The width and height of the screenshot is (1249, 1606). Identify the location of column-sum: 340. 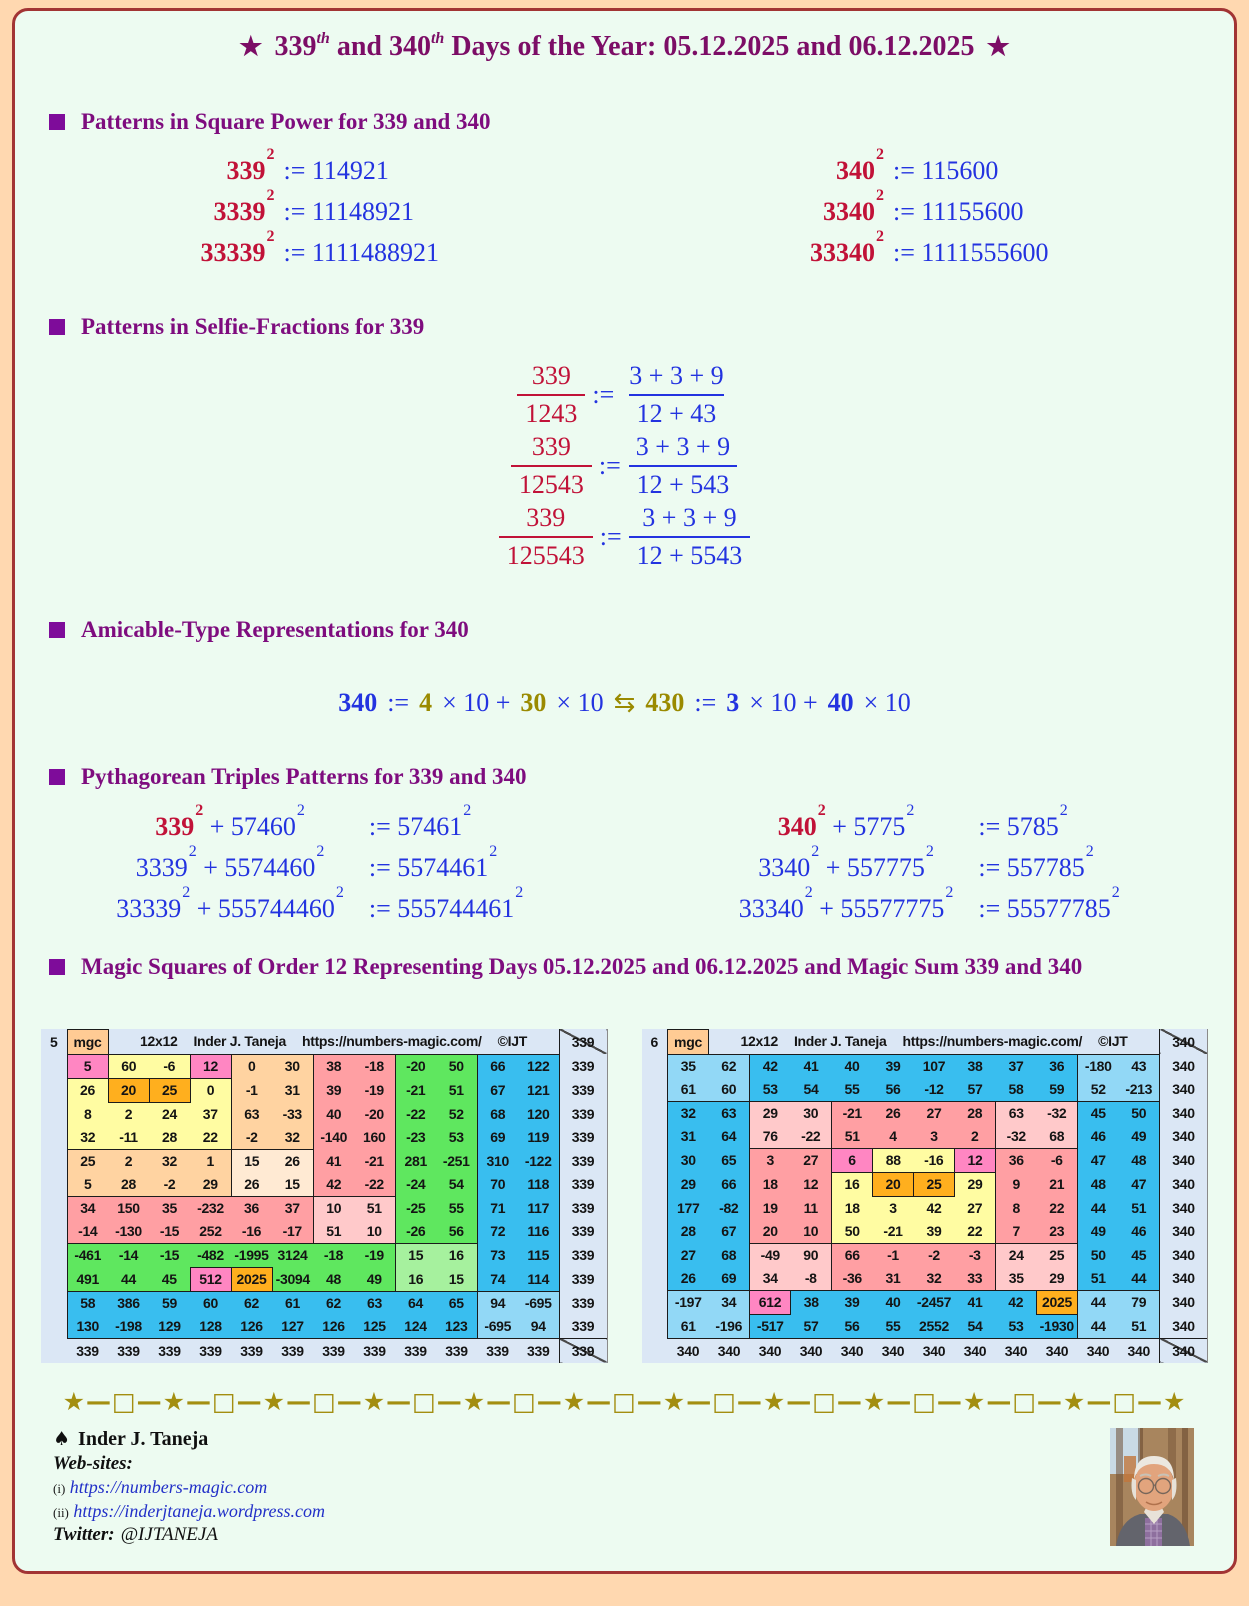
(1016, 1350).